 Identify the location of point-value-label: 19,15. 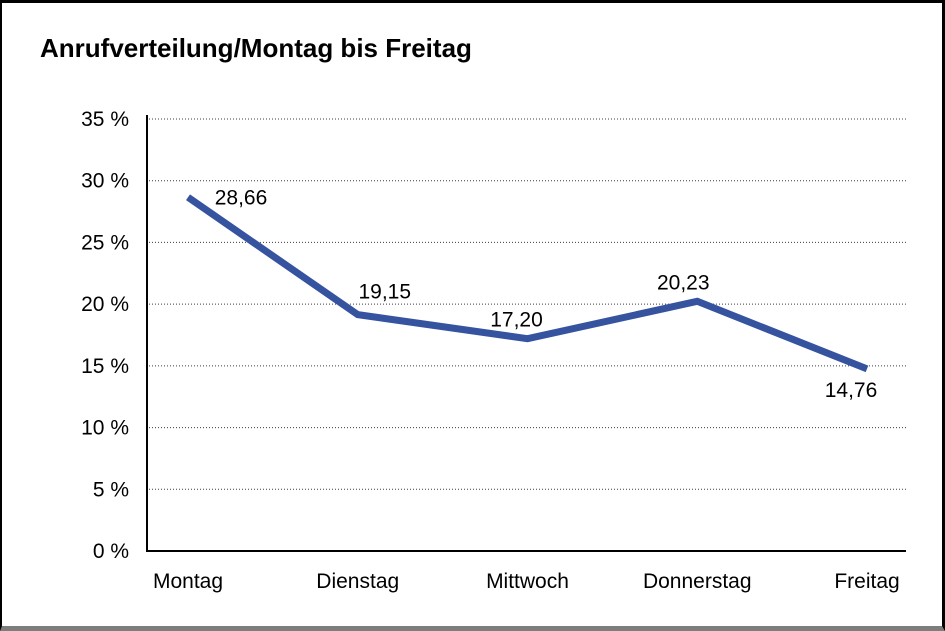
(384, 292).